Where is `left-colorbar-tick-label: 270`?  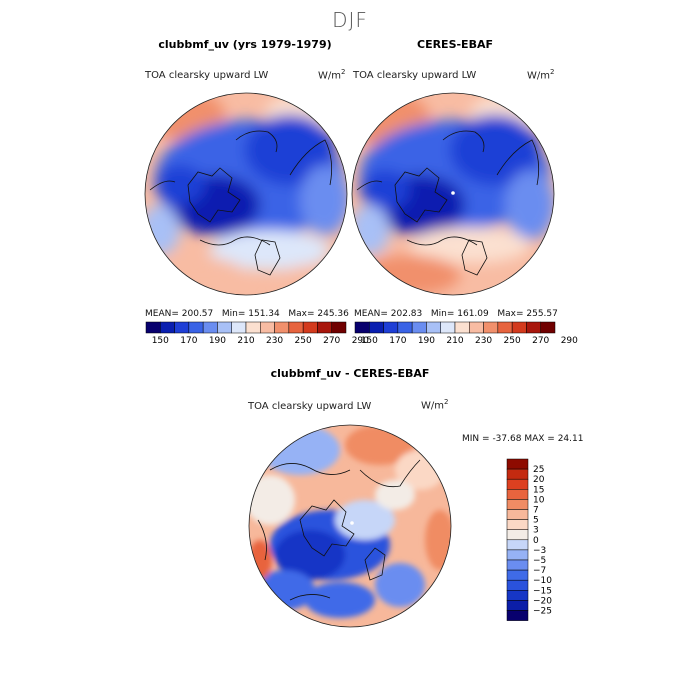
left-colorbar-tick-label: 270 is located at coordinates (331, 341).